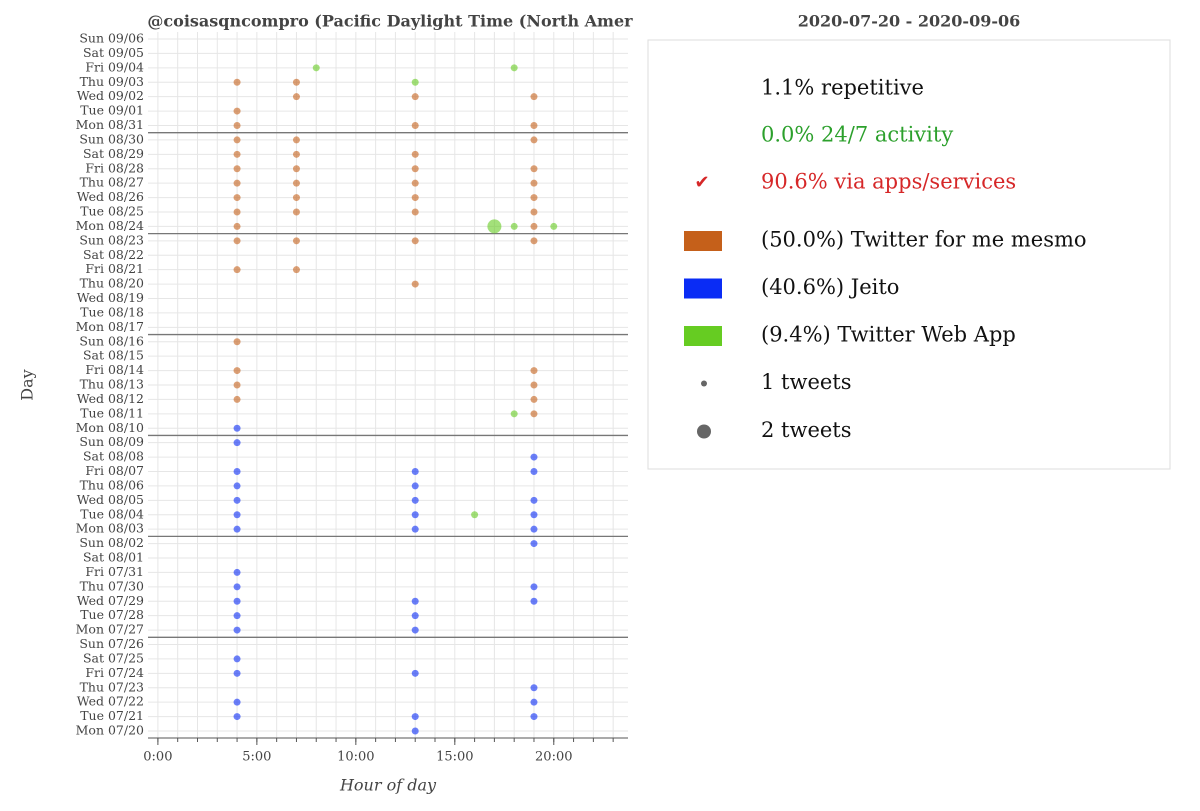 Image resolution: width=1200 pixels, height=811 pixels. What do you see at coordinates (113, 254) in the screenshot?
I see `y-tick-label: Sat 08/22` at bounding box center [113, 254].